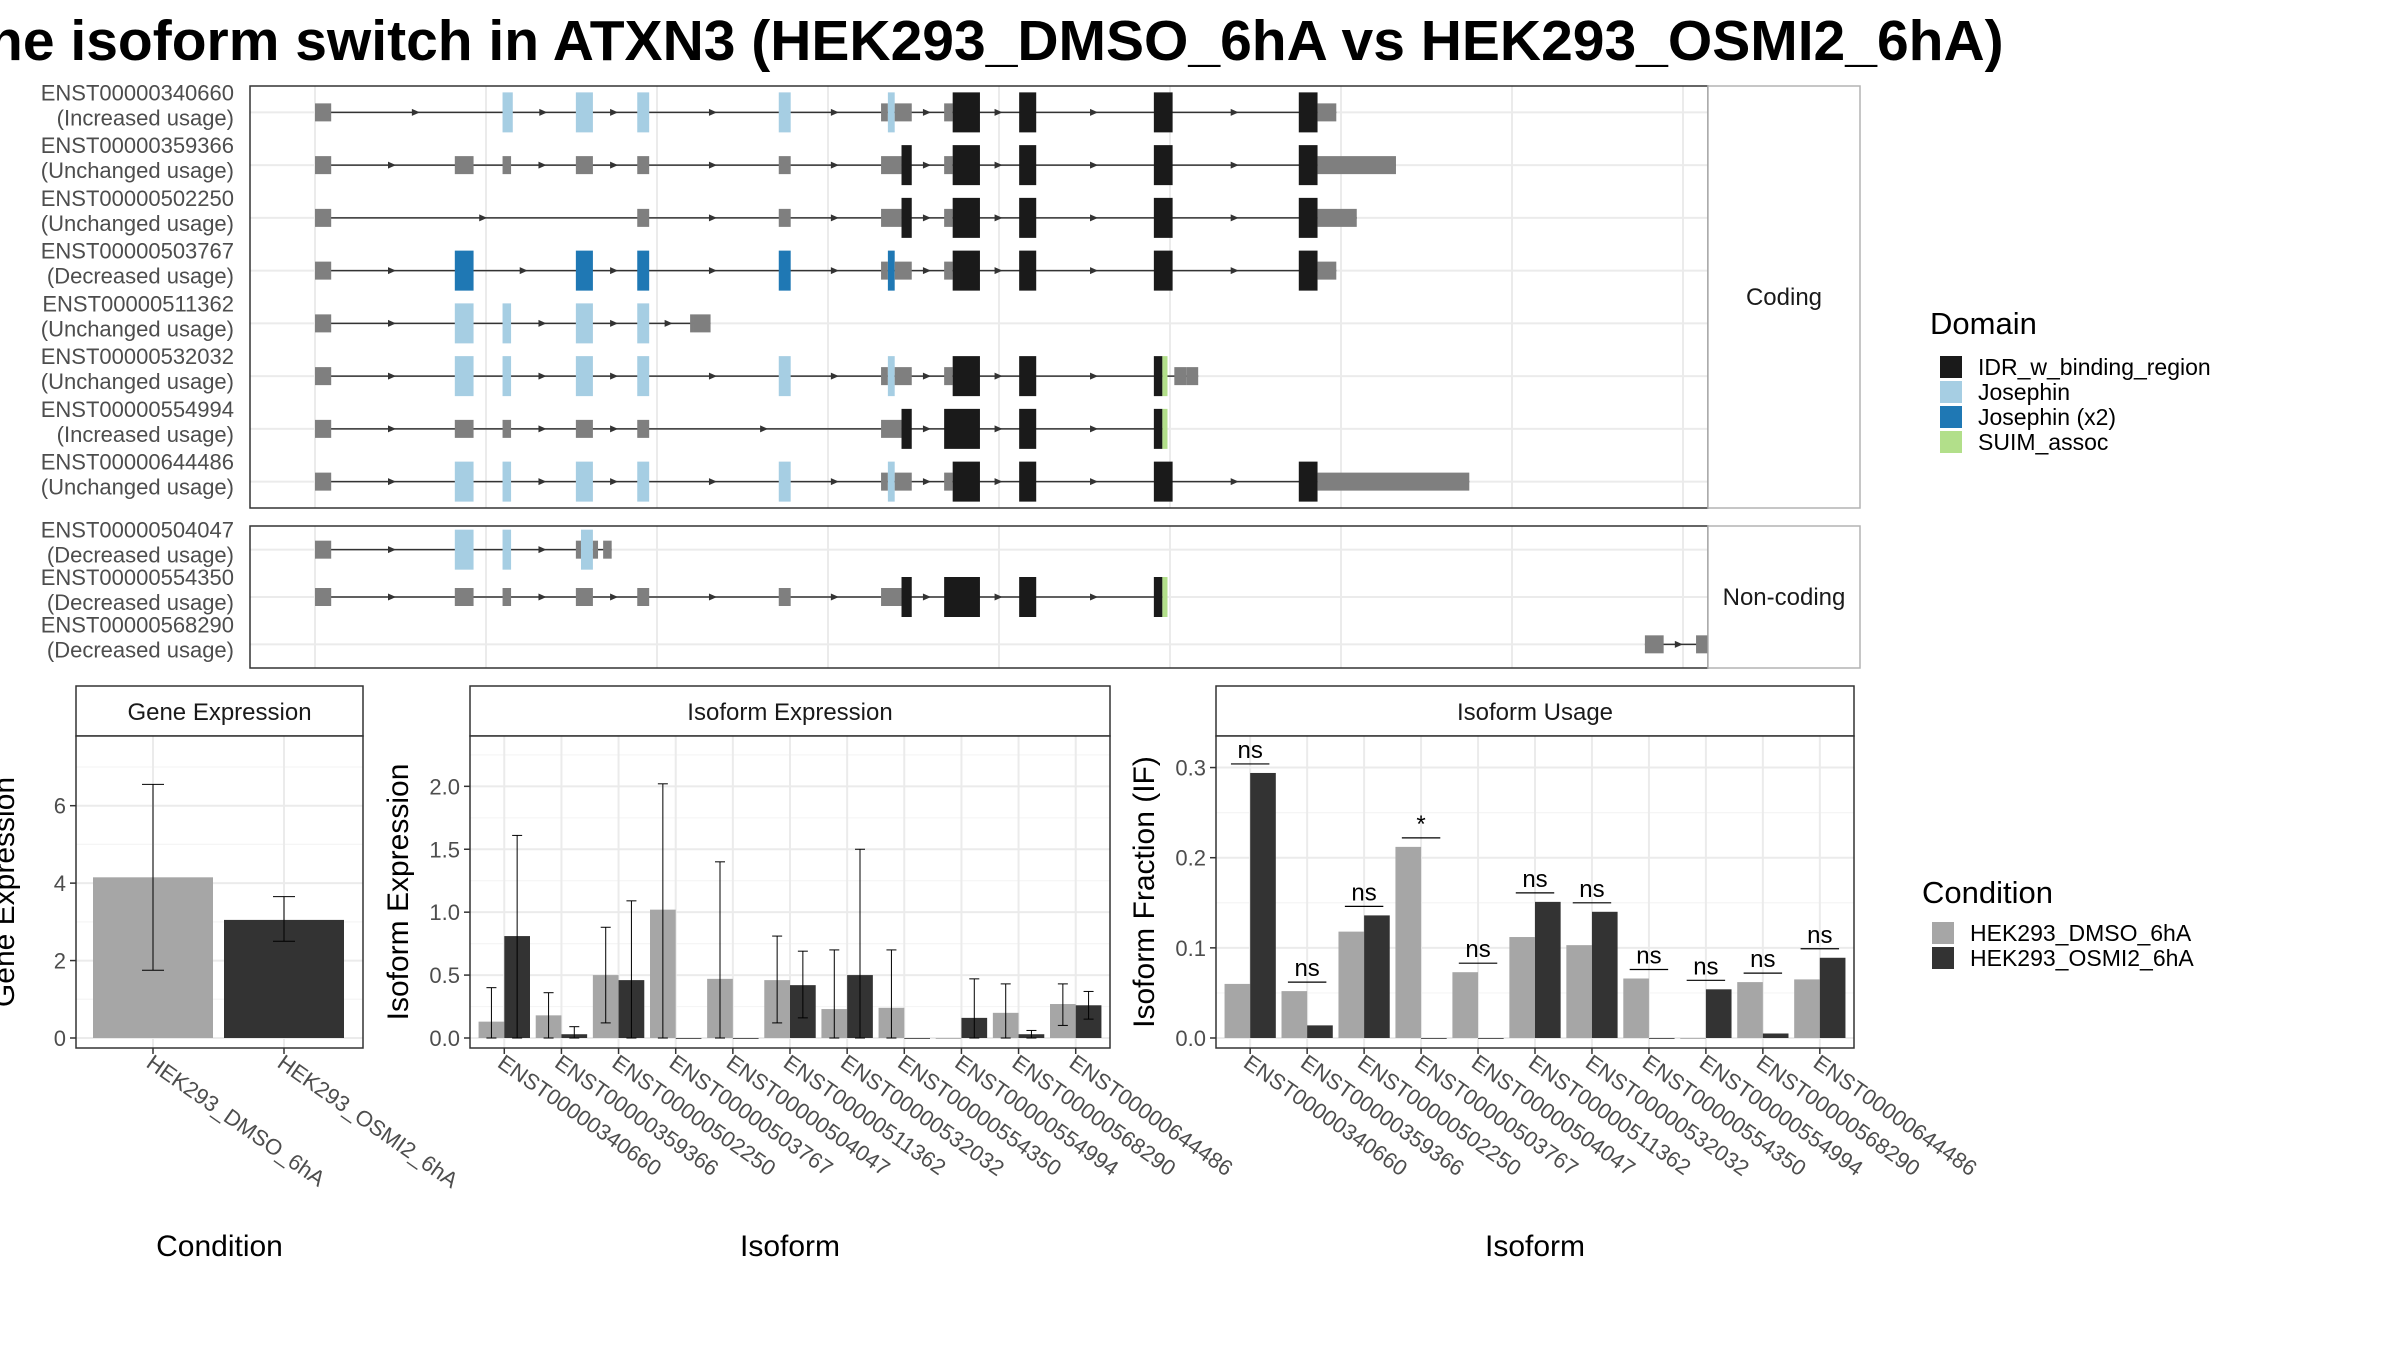 This screenshot has width=2400, height=1350. Describe the element at coordinates (137, 624) in the screenshot. I see `transcript-id: ENST00000568290` at that location.